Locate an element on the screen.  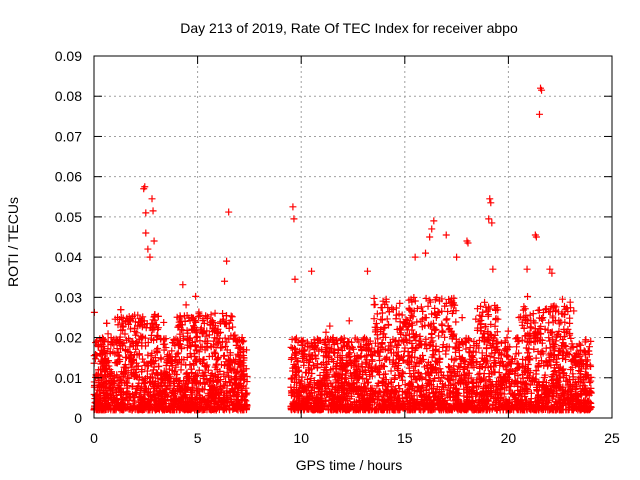
x-tick-label: 0 is located at coordinates (94, 438).